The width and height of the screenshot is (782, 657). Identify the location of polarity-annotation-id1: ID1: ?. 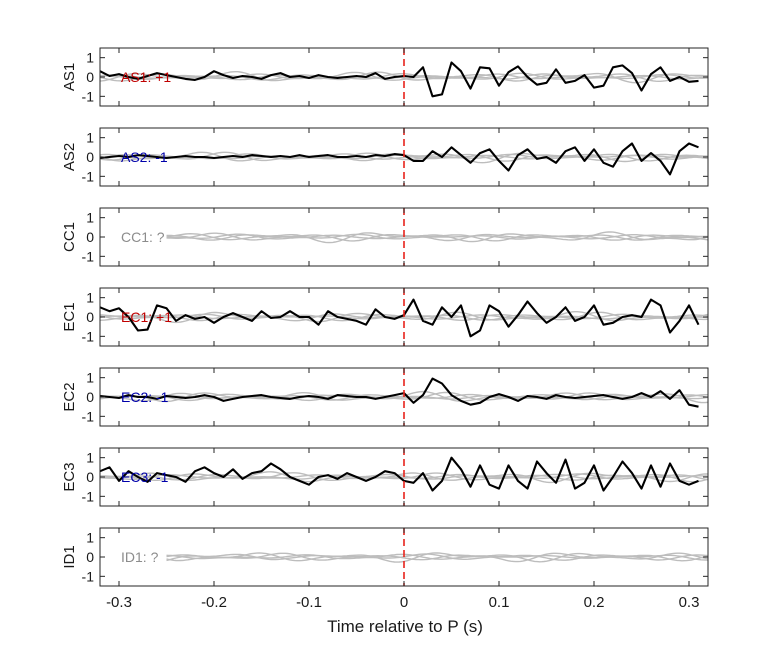
(140, 557).